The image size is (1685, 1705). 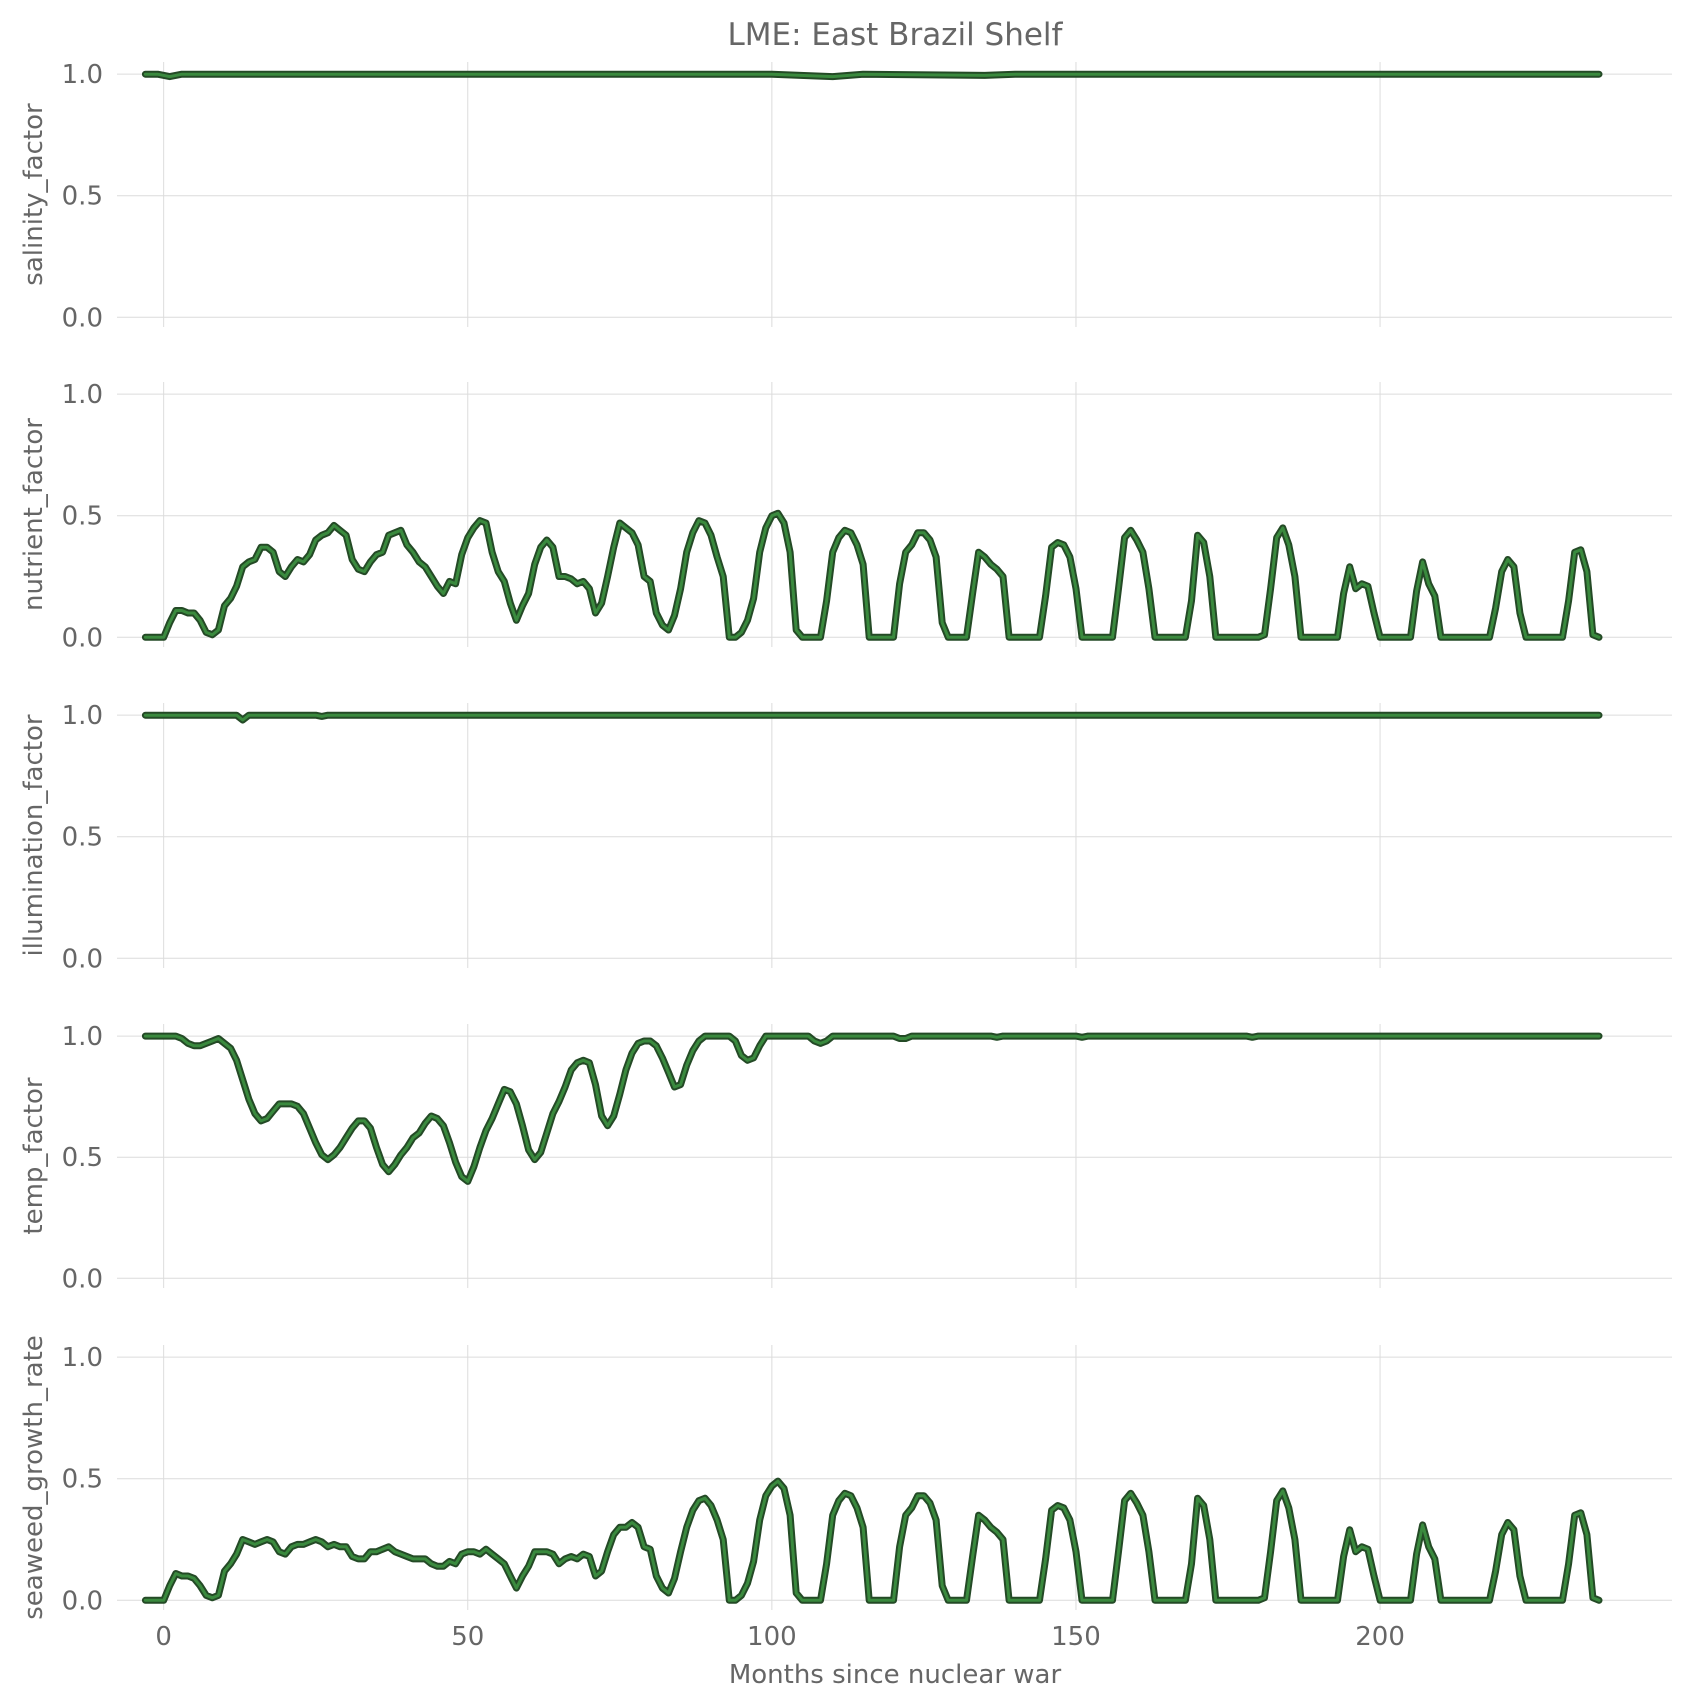 What do you see at coordinates (896, 35) in the screenshot?
I see `chart-title: LME: East Brazil Shelf` at bounding box center [896, 35].